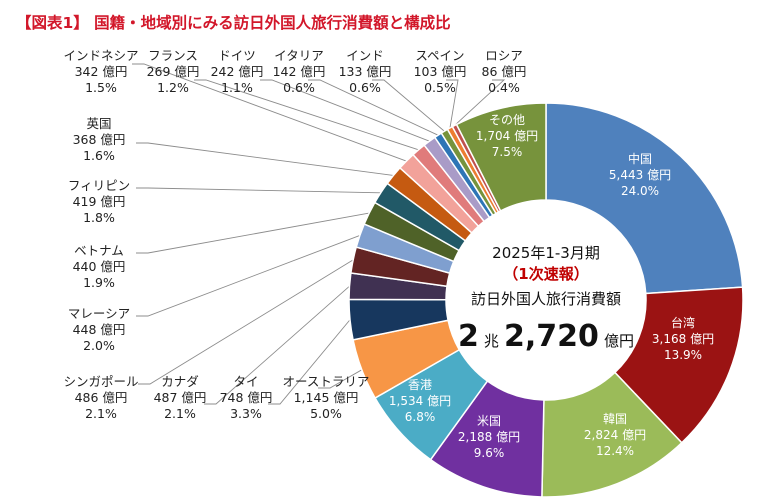 This screenshot has width=764, height=504. I want to click on slice-label-スペイン-share: 0.5%, so click(440, 87).